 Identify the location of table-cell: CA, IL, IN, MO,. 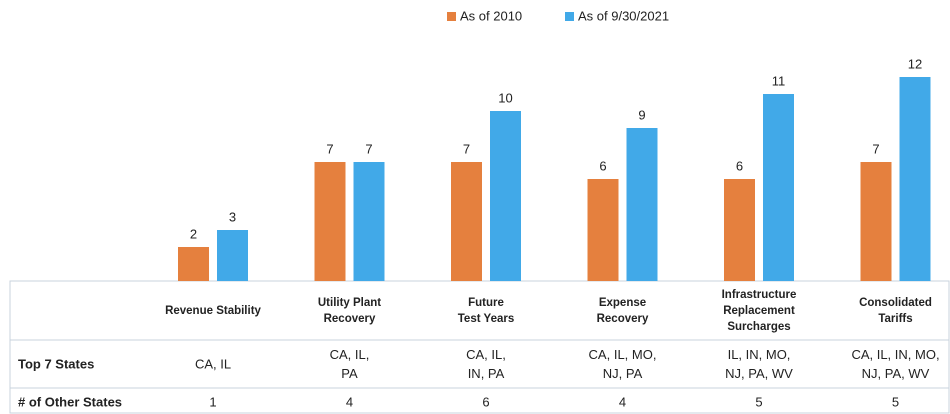
(895, 354).